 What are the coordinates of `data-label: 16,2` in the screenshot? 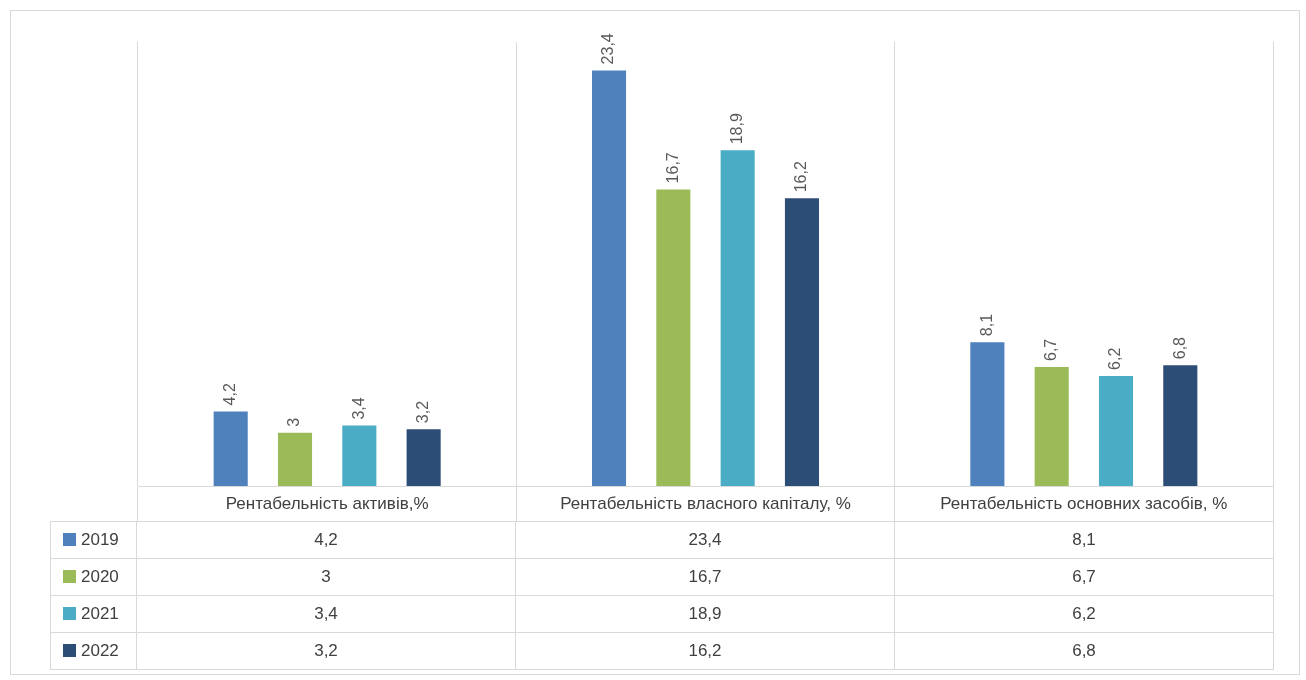 It's located at (705, 651).